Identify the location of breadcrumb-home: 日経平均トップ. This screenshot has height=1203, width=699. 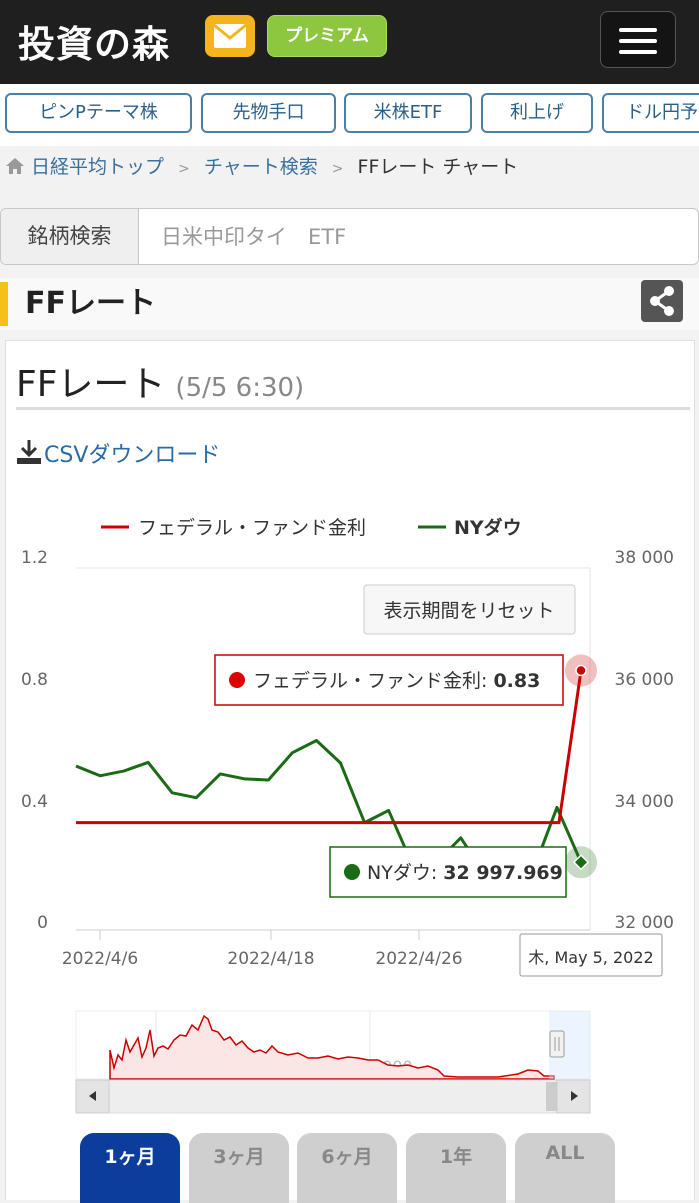
(98, 167).